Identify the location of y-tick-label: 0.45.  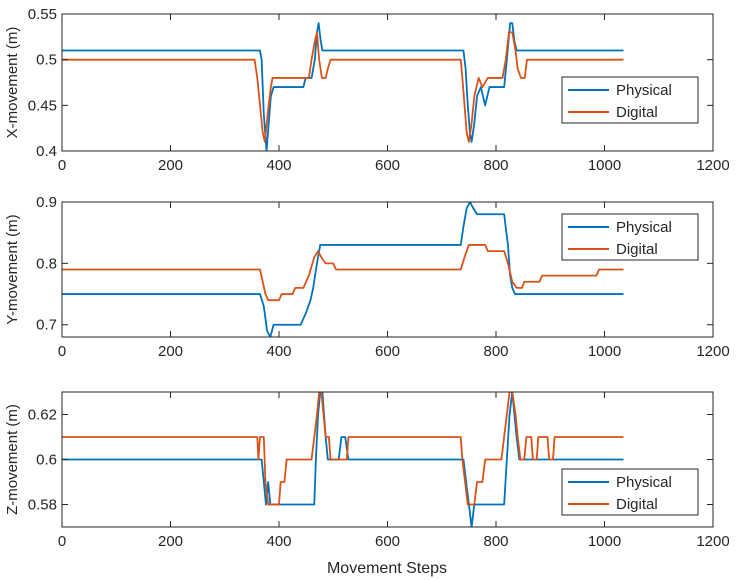
(42, 105).